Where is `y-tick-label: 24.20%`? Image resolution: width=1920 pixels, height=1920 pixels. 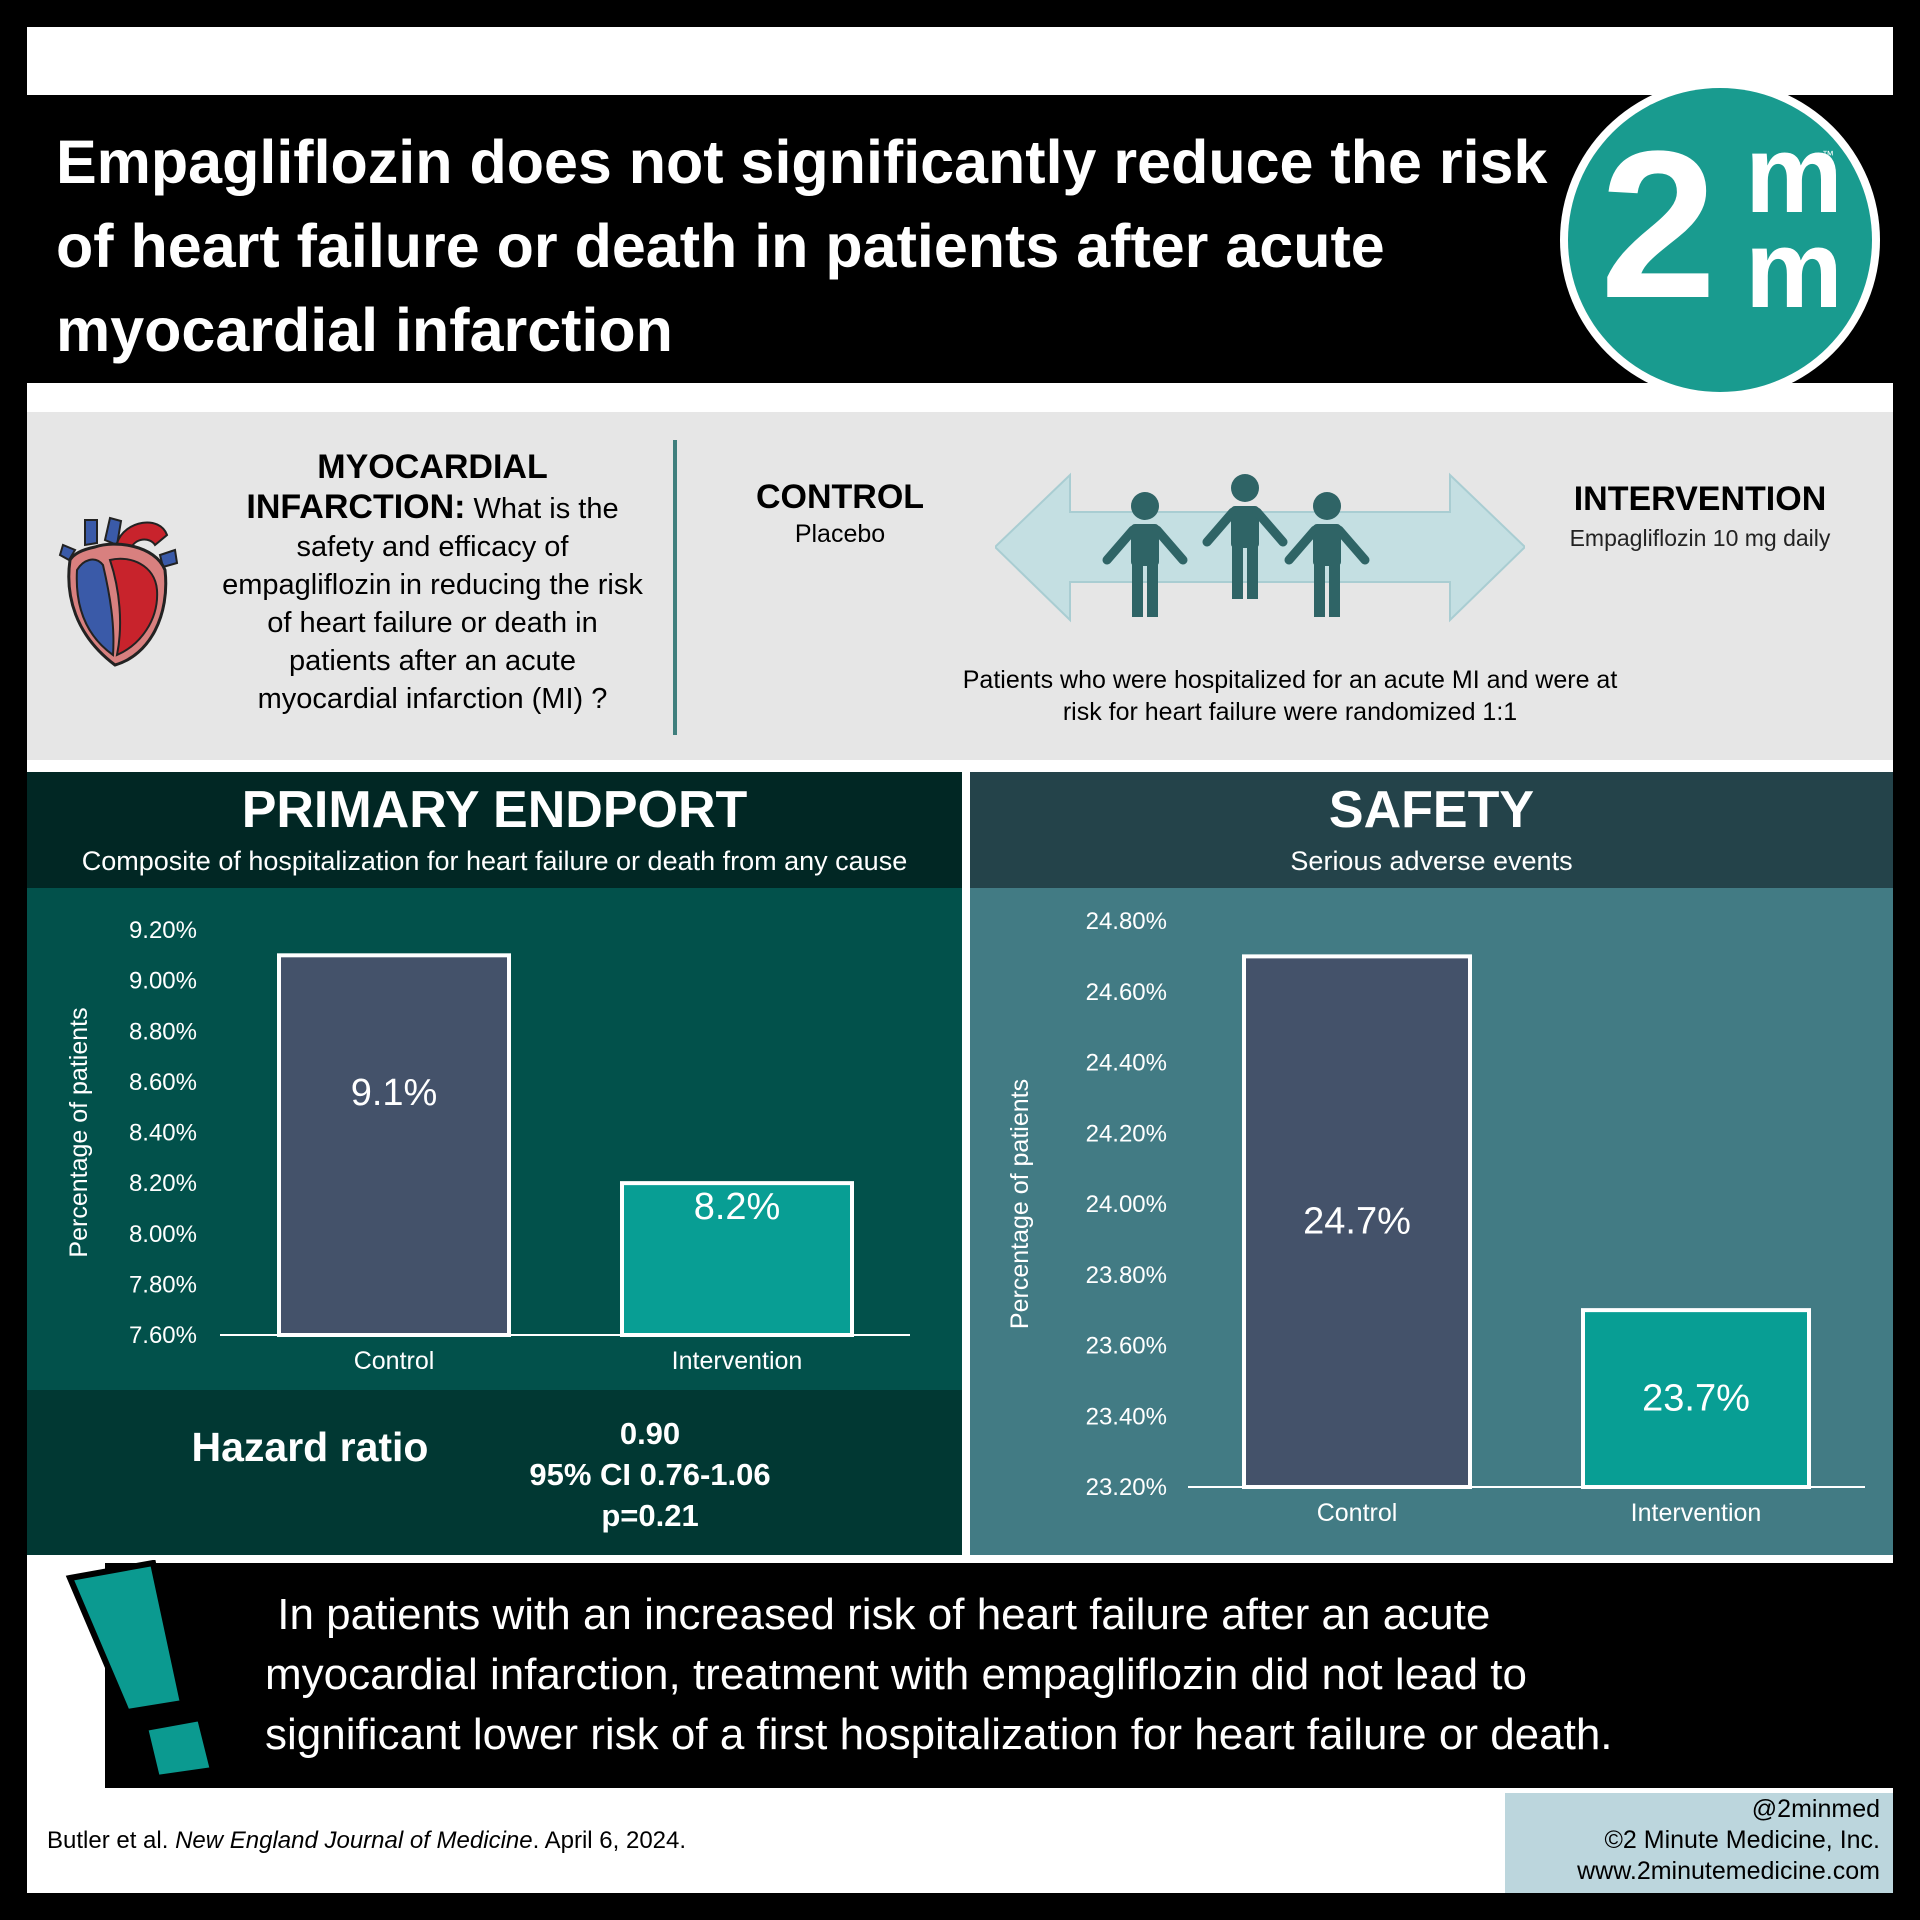 y-tick-label: 24.20% is located at coordinates (1126, 1133).